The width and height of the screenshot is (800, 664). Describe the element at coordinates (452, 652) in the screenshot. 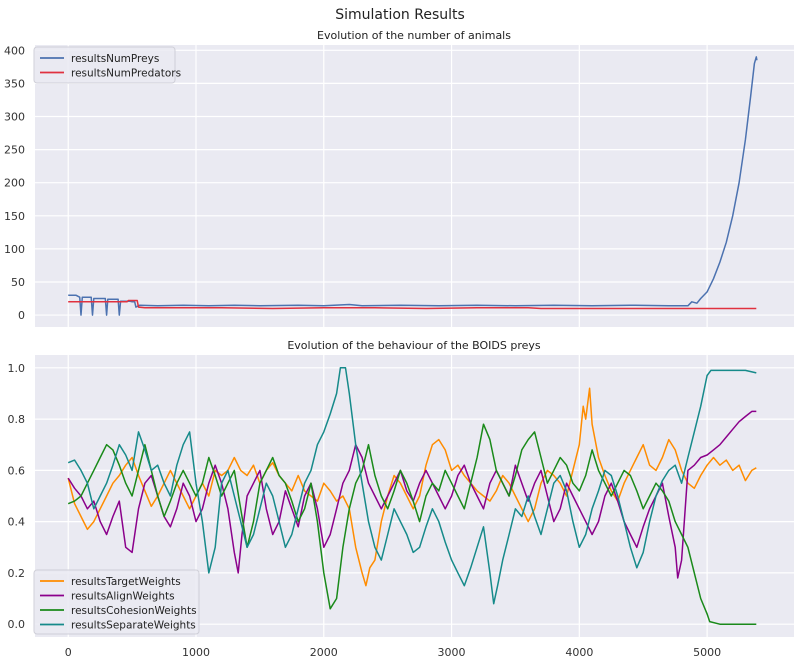

I see `x-tick-label: 3000` at that location.